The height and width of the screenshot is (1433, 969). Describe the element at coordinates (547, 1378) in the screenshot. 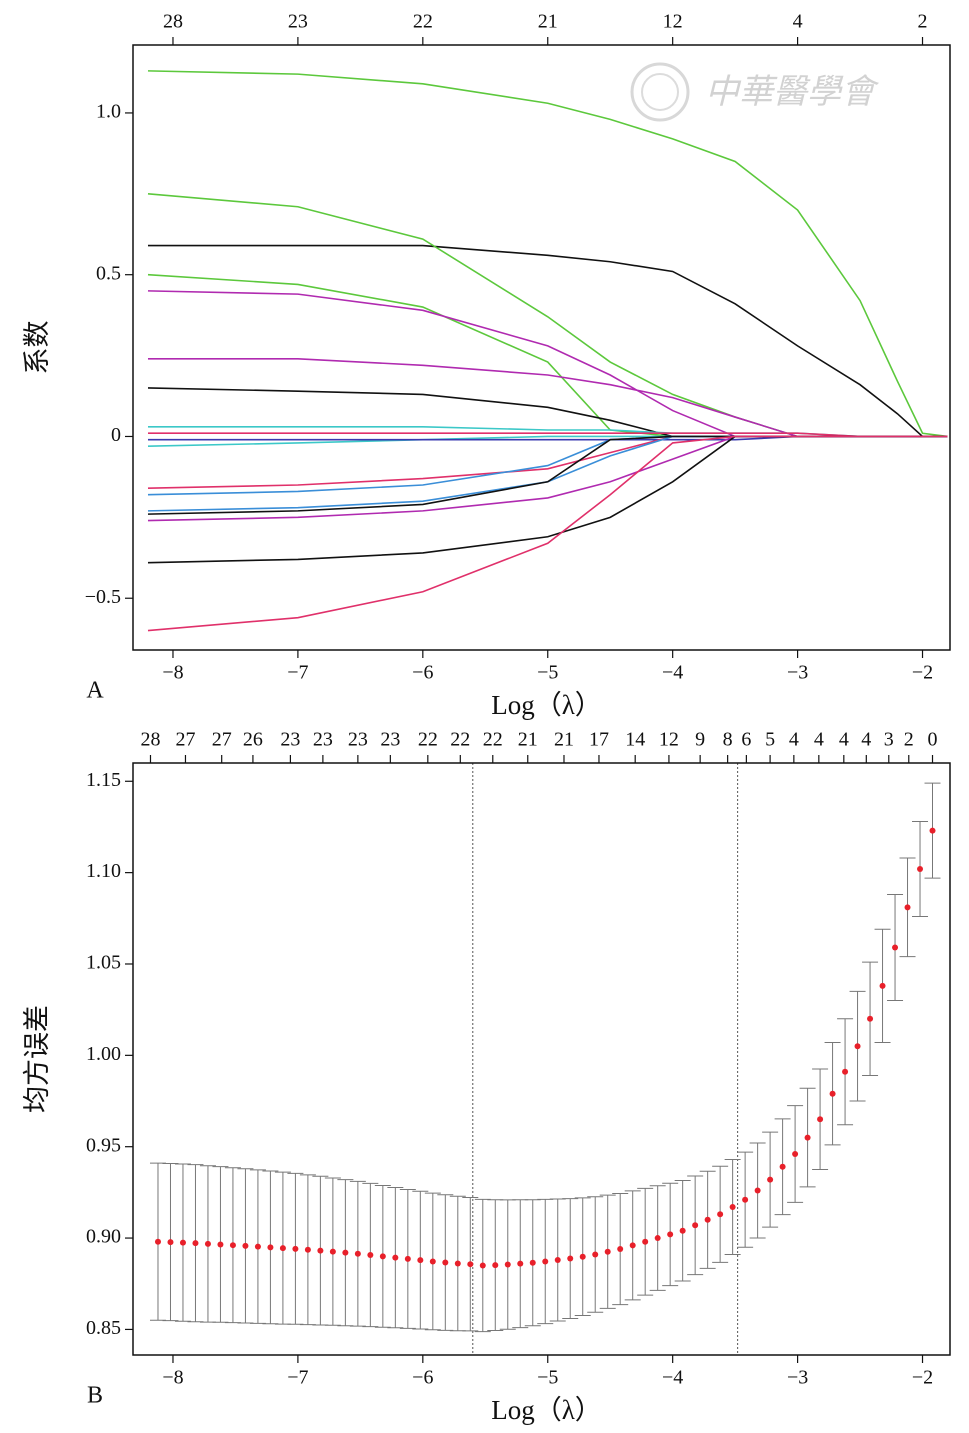

I see `x-tick-label: −5` at that location.